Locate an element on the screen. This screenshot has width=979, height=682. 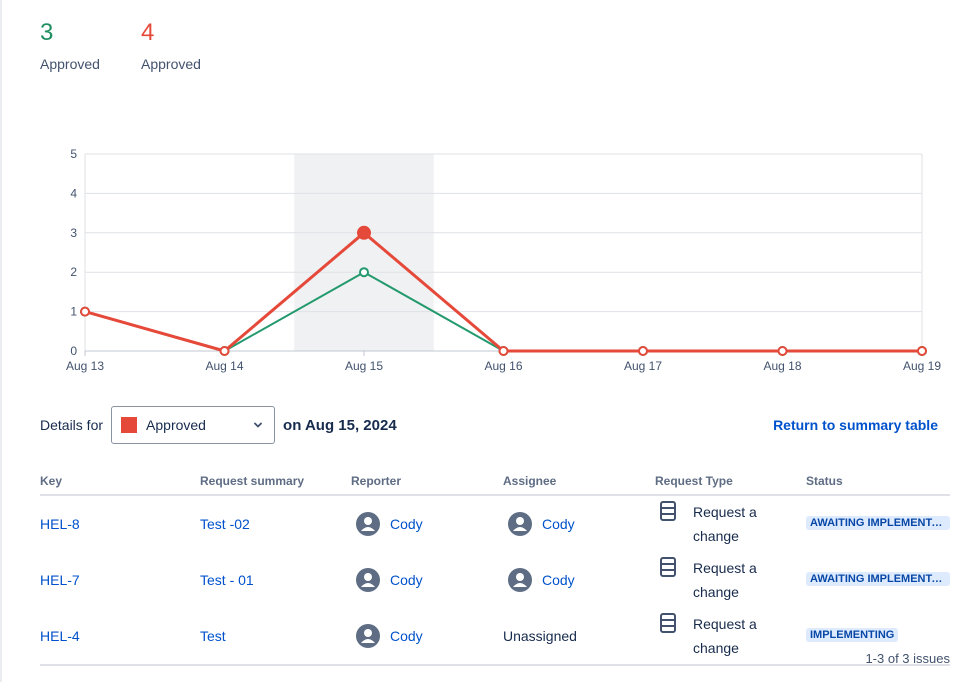
series-select: Approved is located at coordinates (193, 425).